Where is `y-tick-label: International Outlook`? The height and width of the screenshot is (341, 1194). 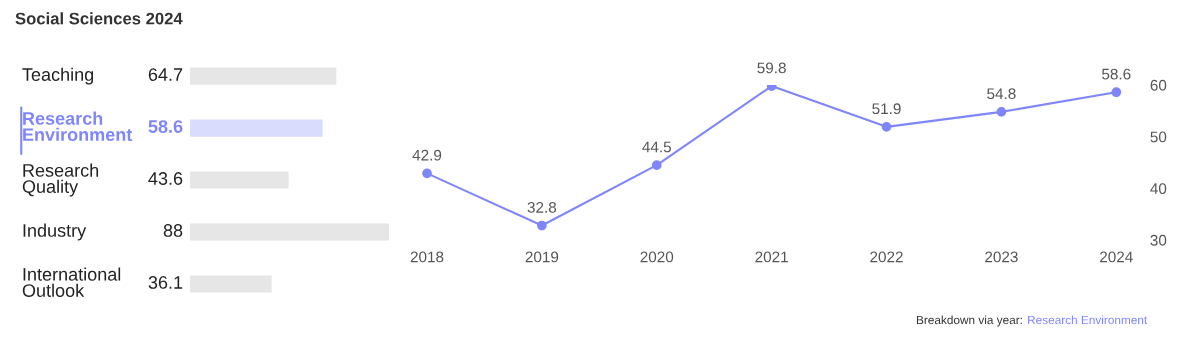 y-tick-label: International Outlook is located at coordinates (71, 282).